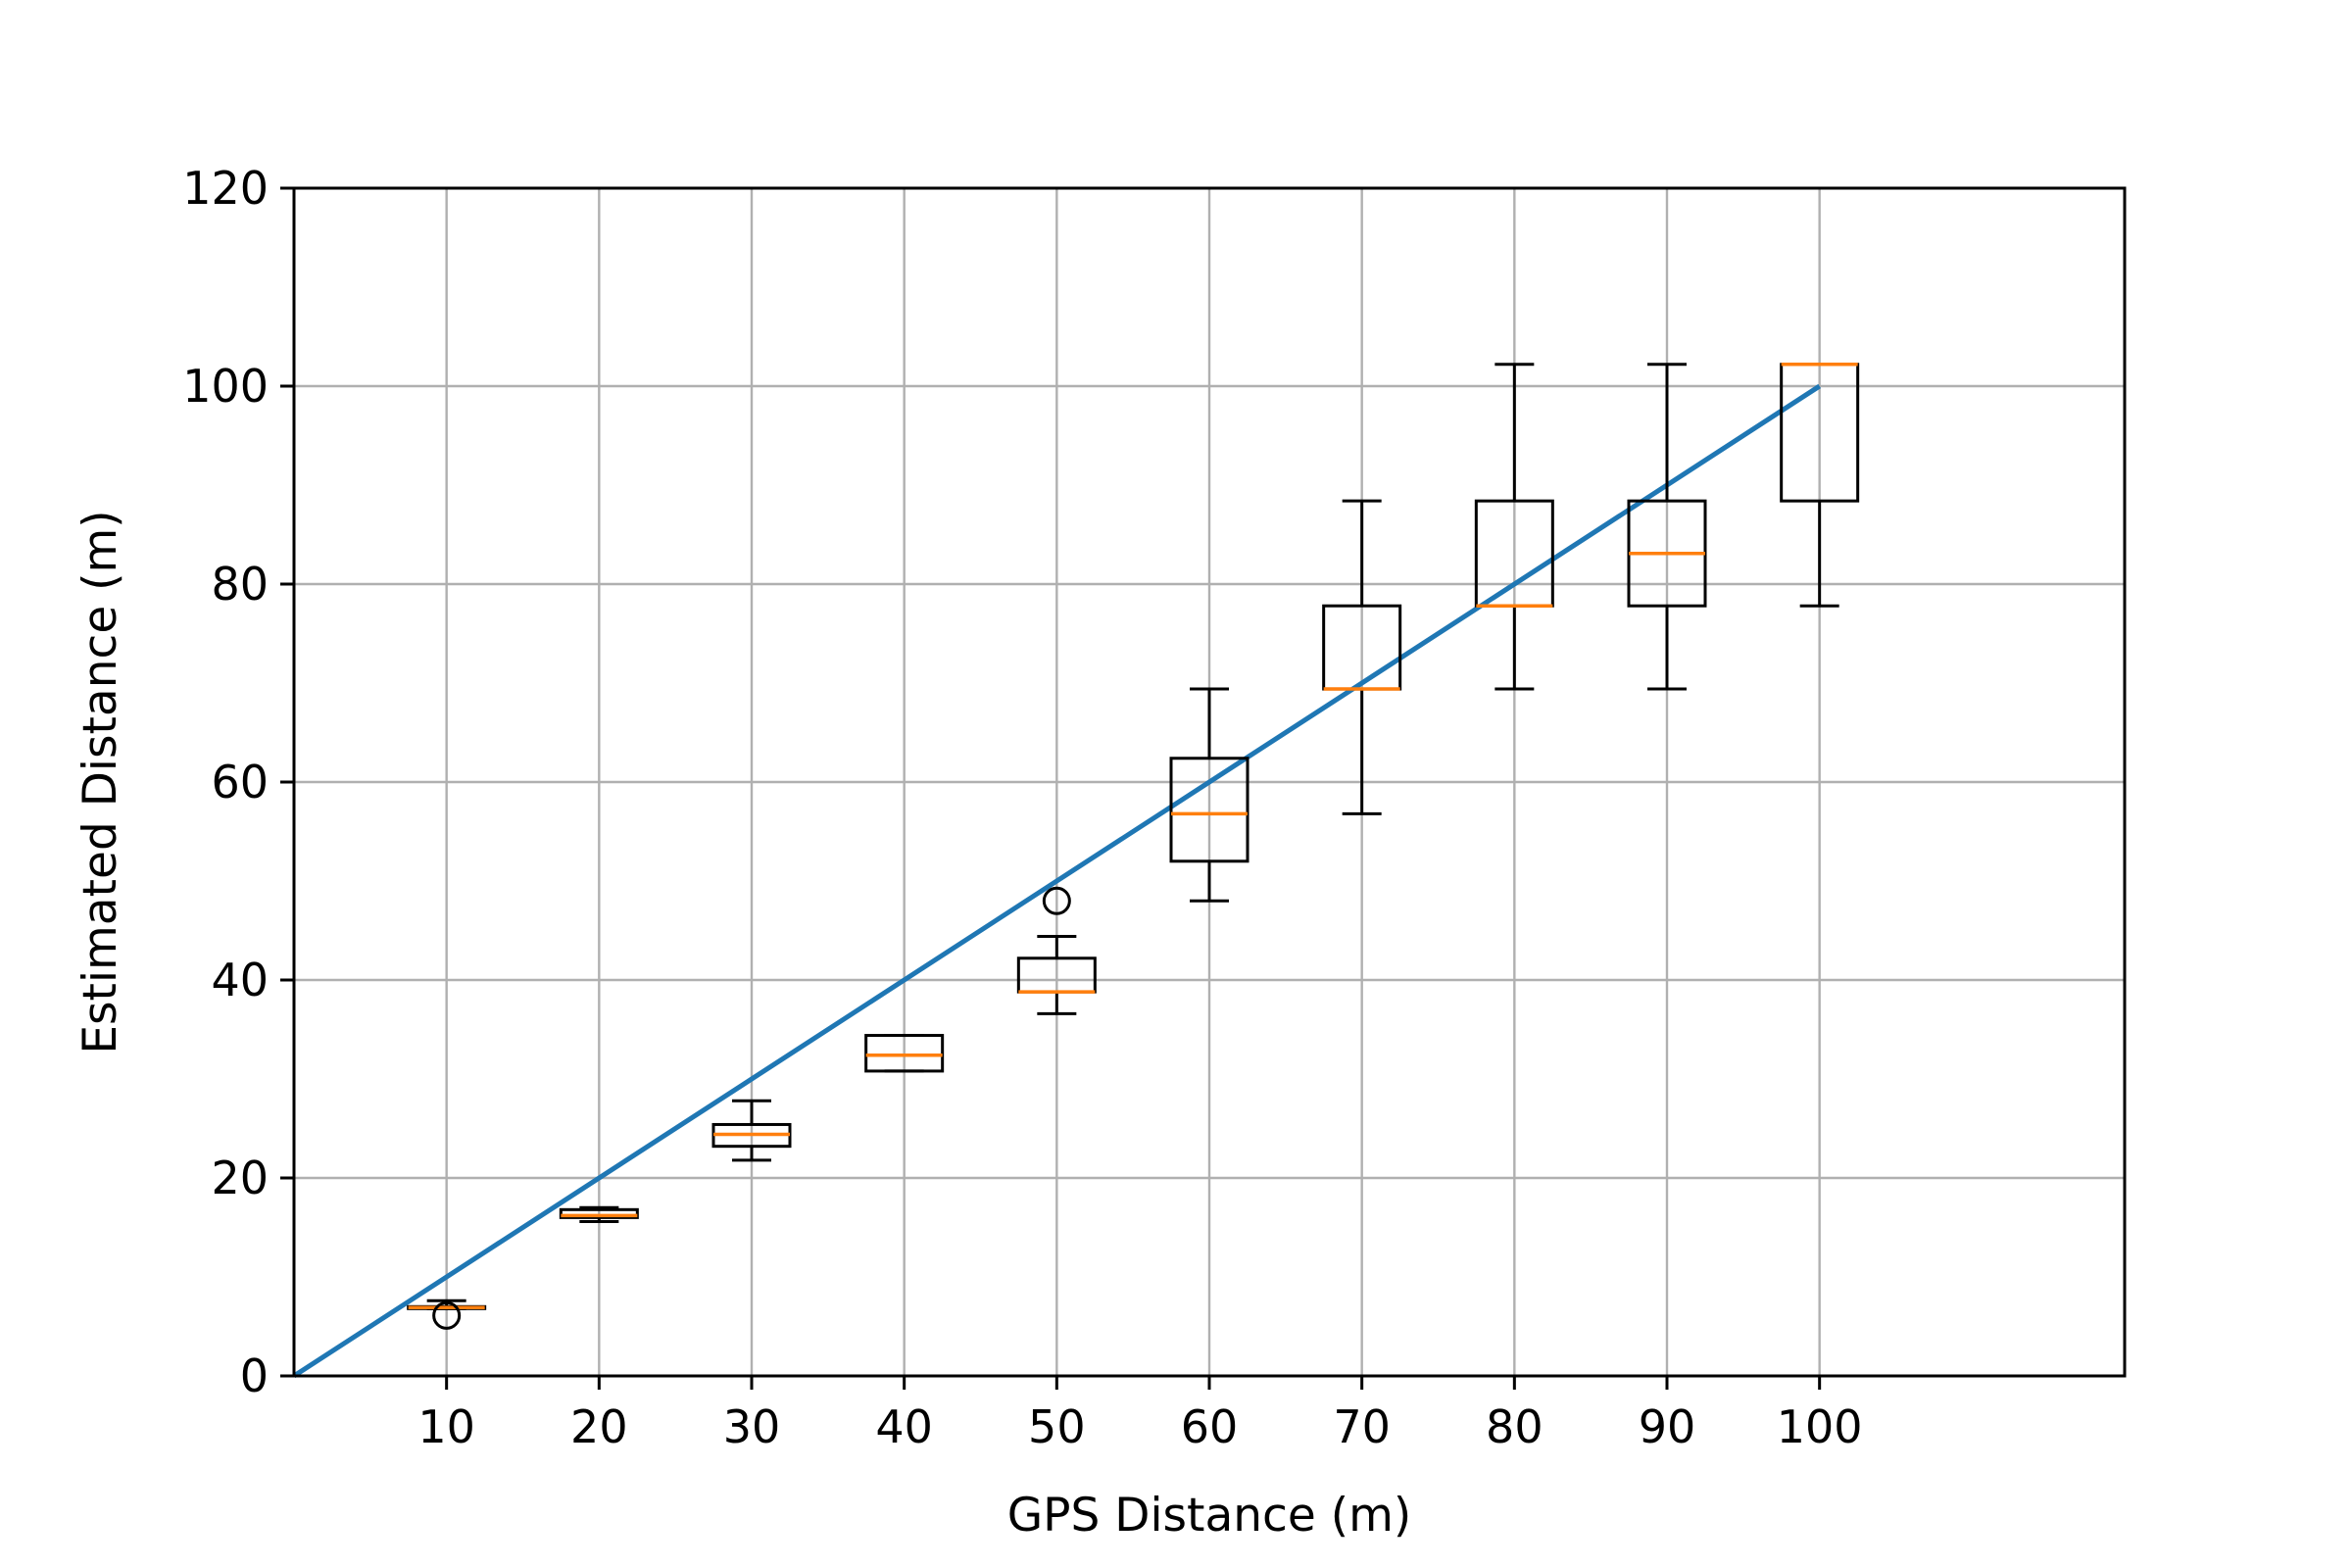 This screenshot has width=2352, height=1568. Describe the element at coordinates (100, 782) in the screenshot. I see `y-axis-label: Estimated Distance (m)` at that location.